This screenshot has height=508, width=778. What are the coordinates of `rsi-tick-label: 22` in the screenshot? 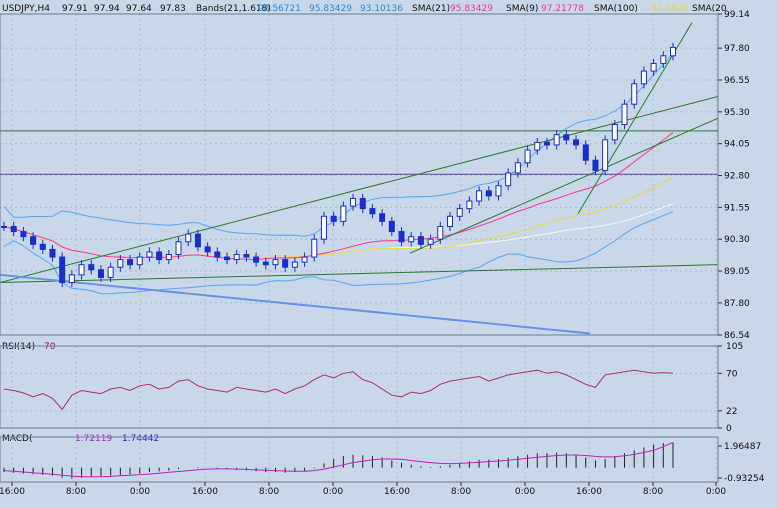 It's located at (731, 412).